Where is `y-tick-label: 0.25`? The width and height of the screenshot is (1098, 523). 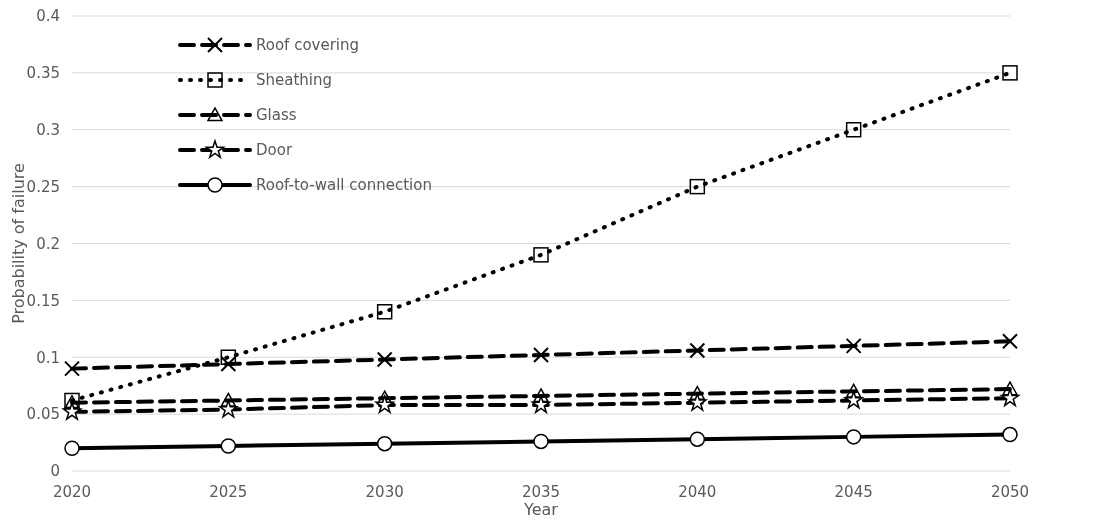
y-tick-label: 0.25 is located at coordinates (43, 186).